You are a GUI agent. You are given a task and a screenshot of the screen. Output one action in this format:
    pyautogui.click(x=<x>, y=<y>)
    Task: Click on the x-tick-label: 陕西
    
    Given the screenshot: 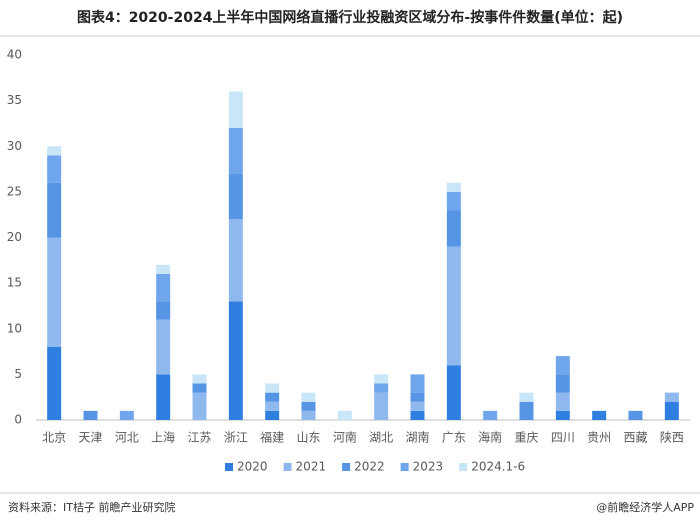 What is the action you would take?
    pyautogui.click(x=672, y=437)
    